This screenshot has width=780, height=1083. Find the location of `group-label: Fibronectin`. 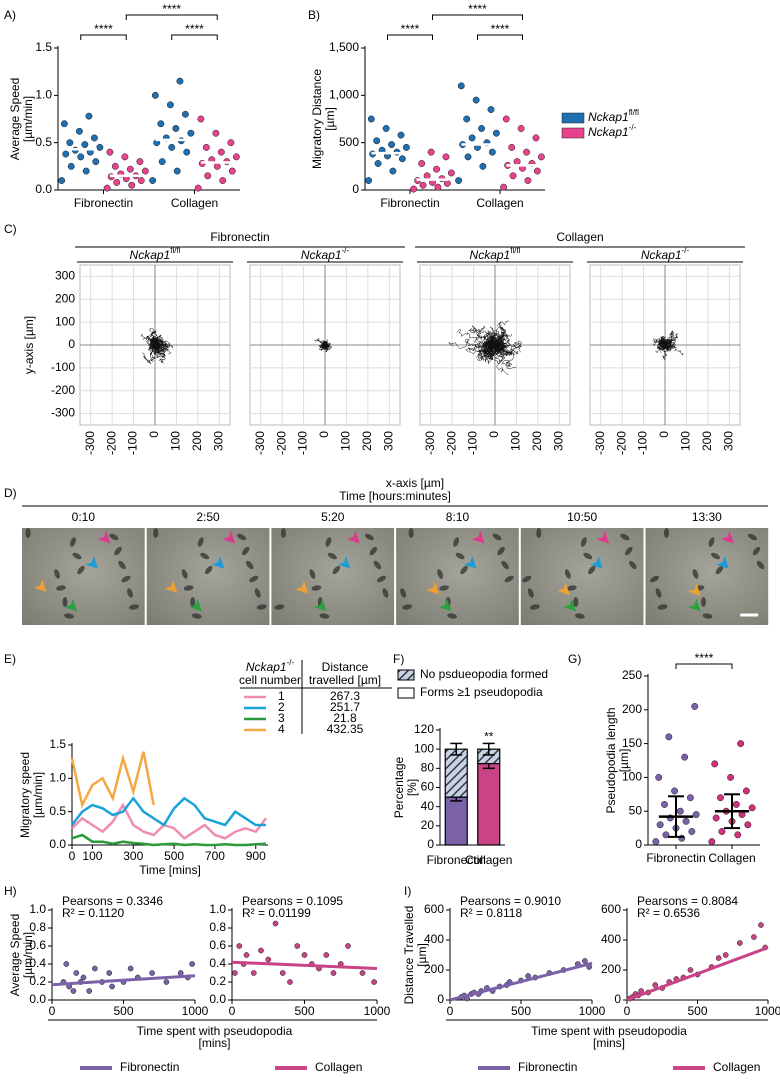

group-label: Fibronectin is located at coordinates (239, 237).